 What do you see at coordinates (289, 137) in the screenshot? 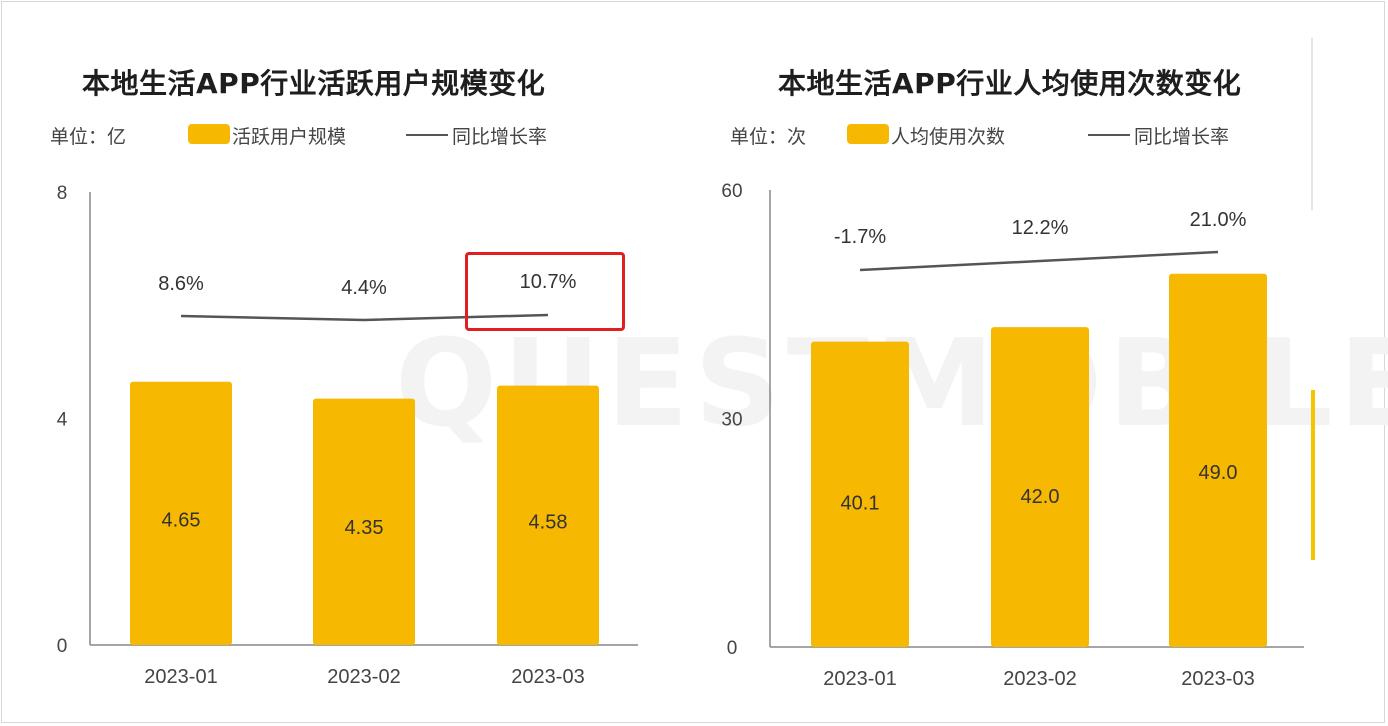
I see `legend-bar-label: 活跃用户规模` at bounding box center [289, 137].